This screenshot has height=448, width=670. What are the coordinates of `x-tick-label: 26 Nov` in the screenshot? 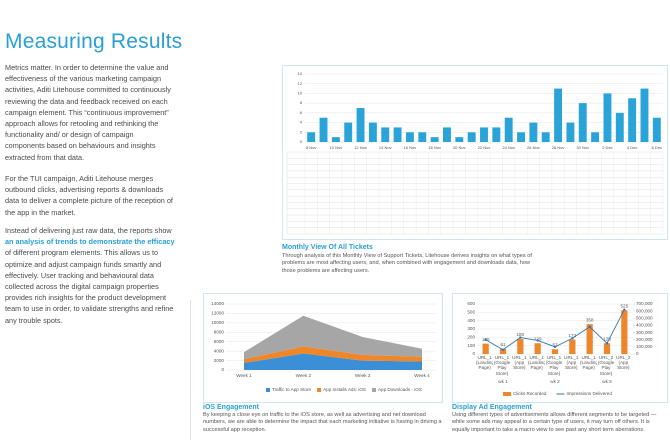 It's located at (533, 147).